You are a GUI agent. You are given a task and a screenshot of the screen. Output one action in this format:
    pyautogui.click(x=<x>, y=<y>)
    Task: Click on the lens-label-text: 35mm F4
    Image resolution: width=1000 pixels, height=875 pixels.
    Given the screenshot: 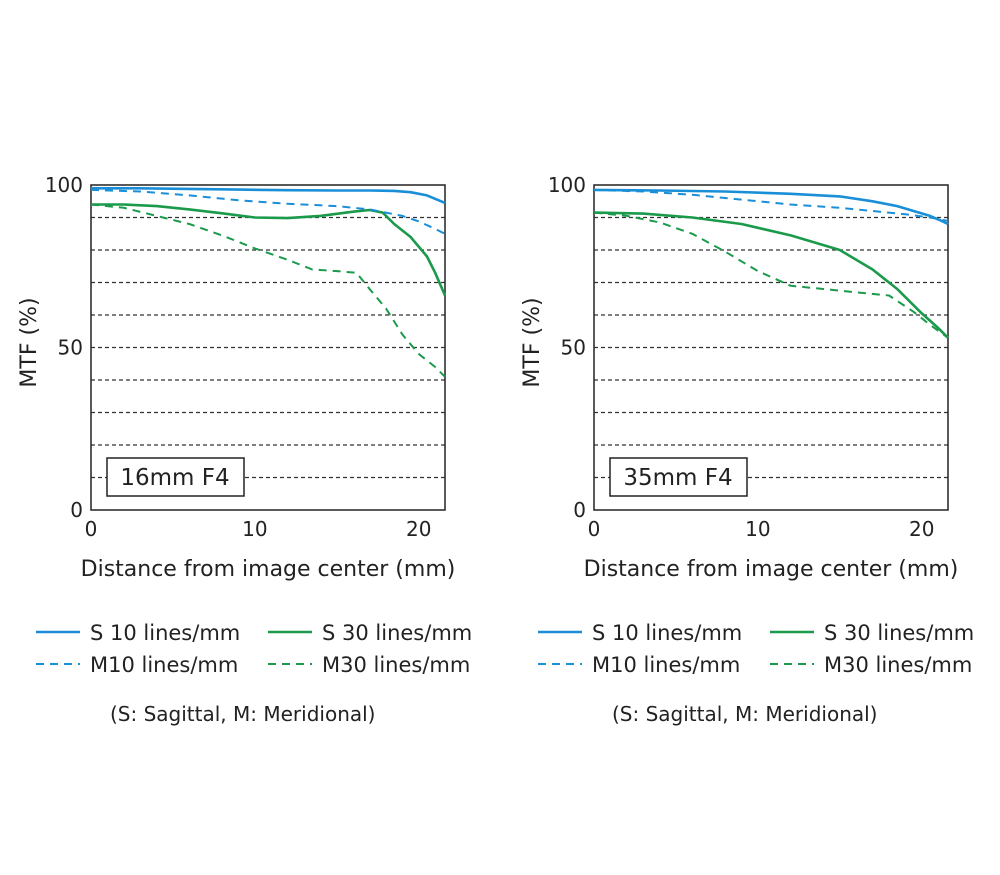 What is the action you would take?
    pyautogui.click(x=677, y=478)
    